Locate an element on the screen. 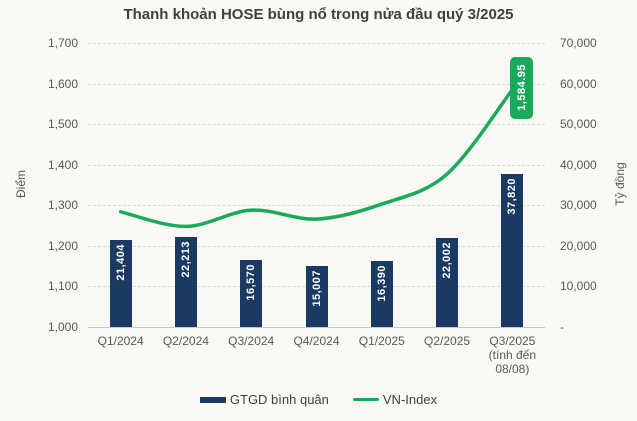 This screenshot has height=421, width=637. left-axis-title: Điểm is located at coordinates (21, 184).